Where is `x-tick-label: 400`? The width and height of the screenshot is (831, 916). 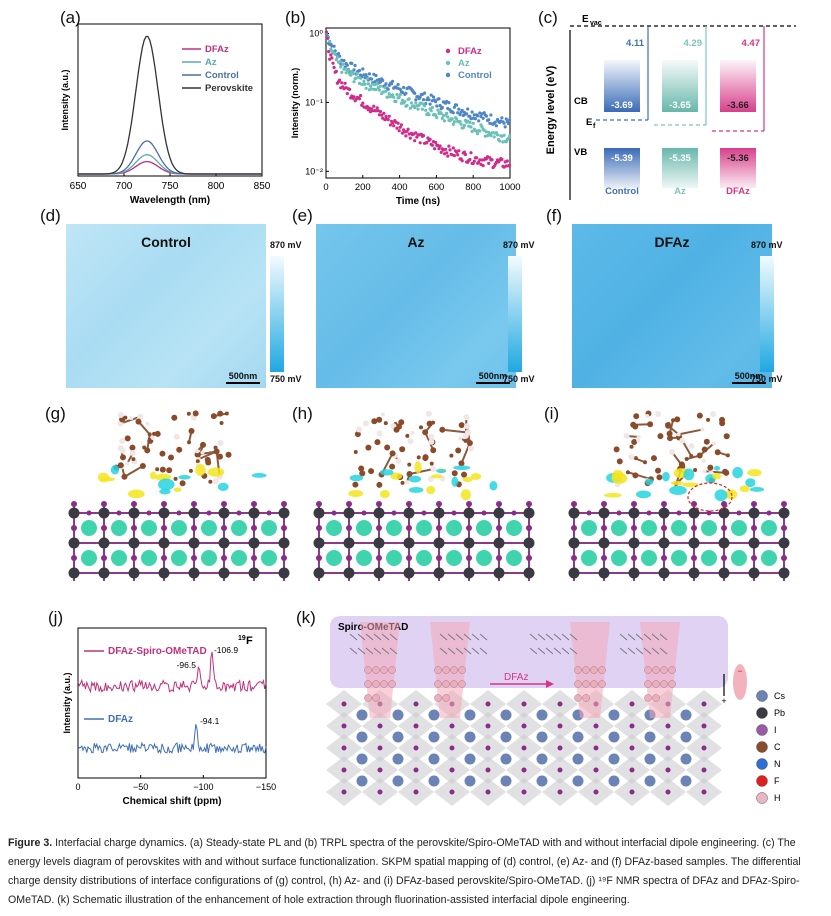 x-tick-label: 400 is located at coordinates (400, 187).